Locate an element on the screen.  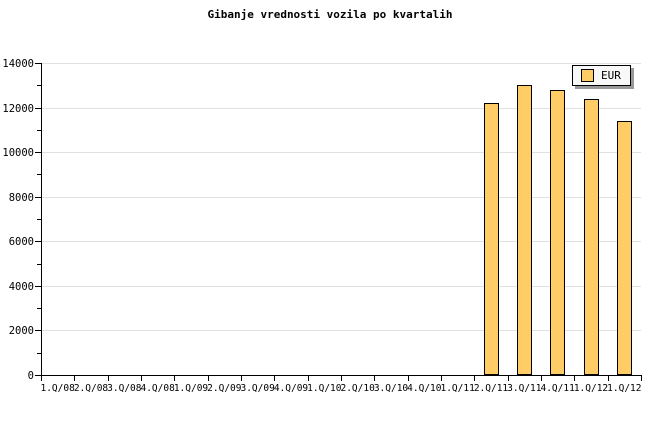
y-tick-label: 0 is located at coordinates (30, 376).